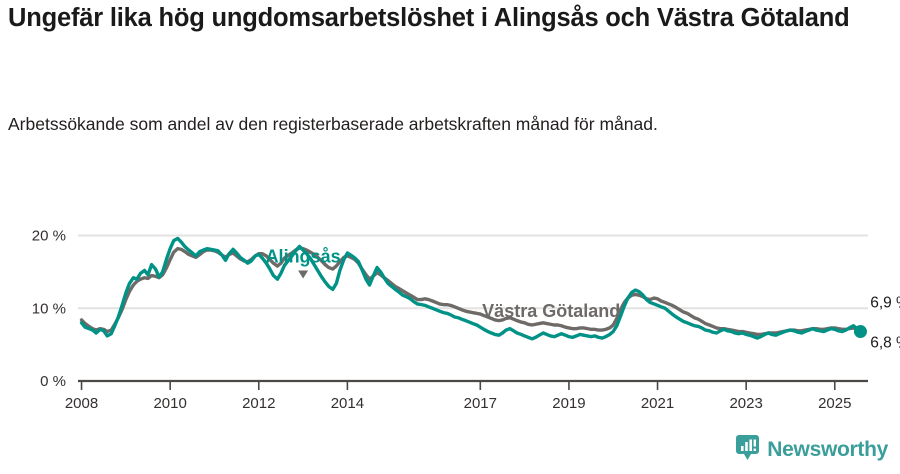  What do you see at coordinates (885, 303) in the screenshot?
I see `end-value-vastra-gotaland: 6,9 %` at bounding box center [885, 303].